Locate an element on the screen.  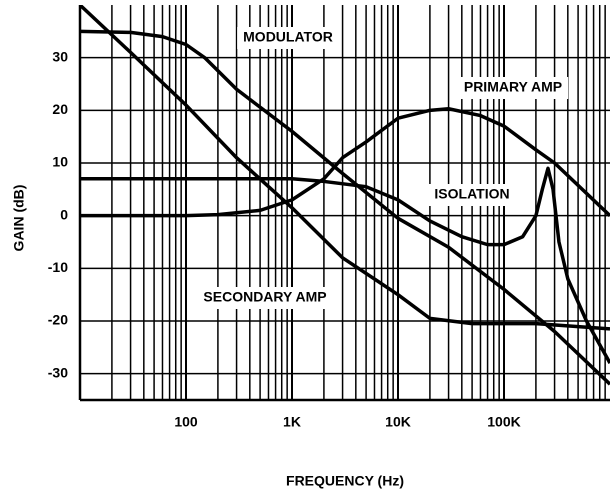
series-label: MODULATOR is located at coordinates (288, 37).